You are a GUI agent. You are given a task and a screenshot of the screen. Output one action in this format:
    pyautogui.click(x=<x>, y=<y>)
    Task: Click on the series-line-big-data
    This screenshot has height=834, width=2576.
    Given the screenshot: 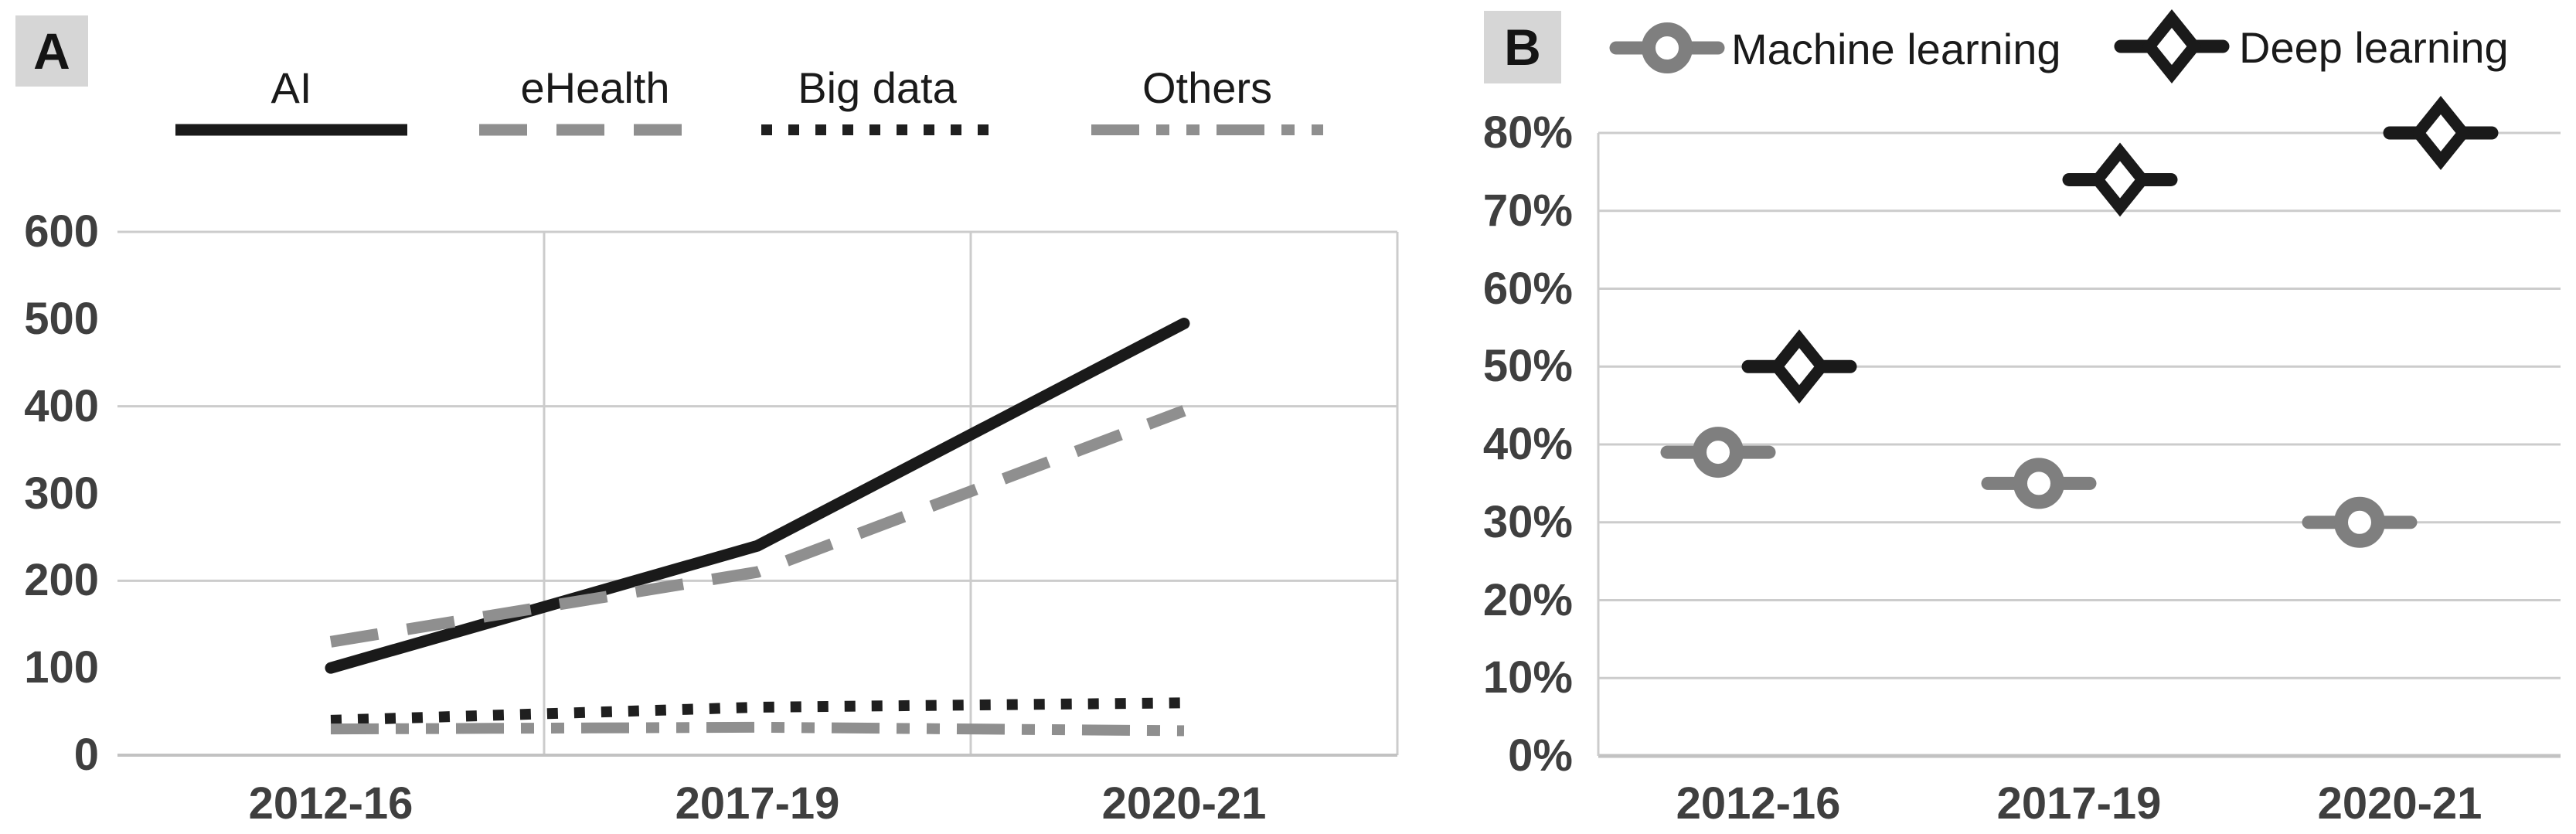 What is the action you would take?
    pyautogui.click(x=757, y=711)
    